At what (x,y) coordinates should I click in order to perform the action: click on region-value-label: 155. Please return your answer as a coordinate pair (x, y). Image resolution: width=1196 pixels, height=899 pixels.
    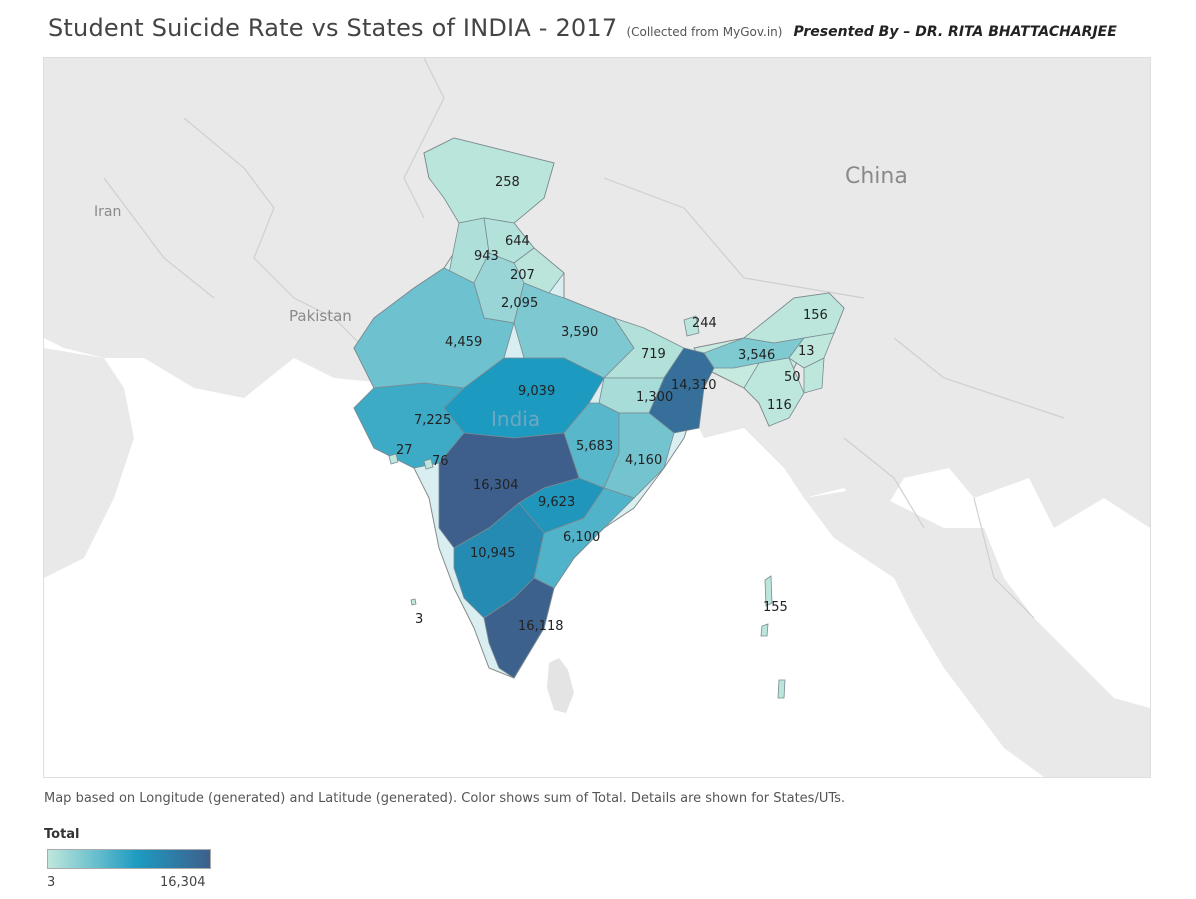
    Looking at the image, I should click on (775, 607).